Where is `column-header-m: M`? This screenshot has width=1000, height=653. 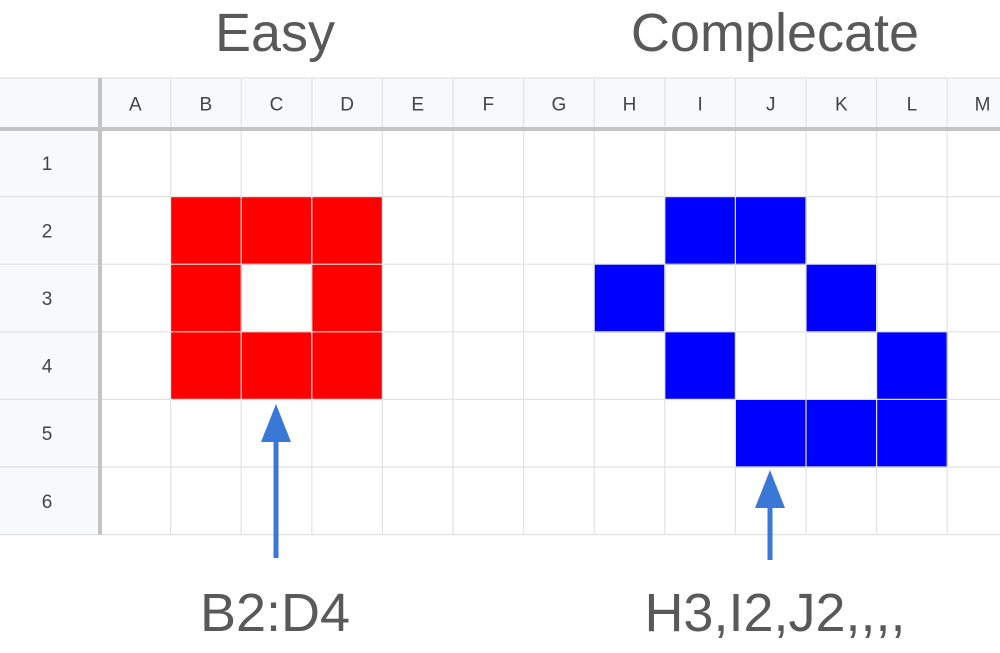 column-header-m: M is located at coordinates (983, 105).